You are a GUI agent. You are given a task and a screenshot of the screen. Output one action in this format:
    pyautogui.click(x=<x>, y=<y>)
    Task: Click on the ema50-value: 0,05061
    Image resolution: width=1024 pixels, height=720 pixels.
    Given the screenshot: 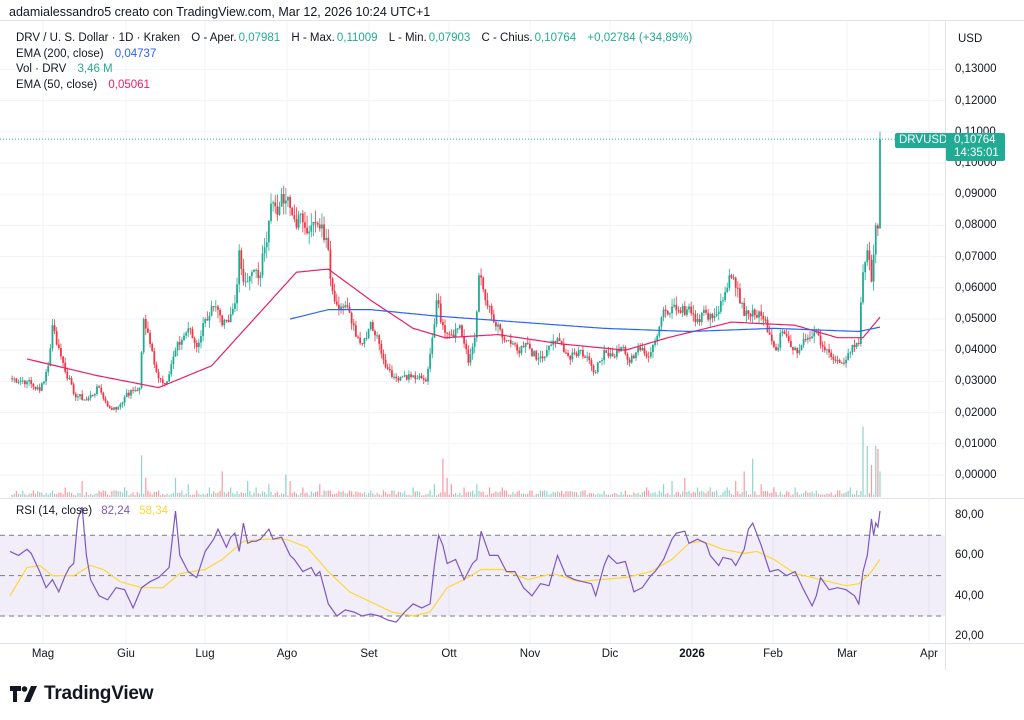 What is the action you would take?
    pyautogui.click(x=129, y=84)
    